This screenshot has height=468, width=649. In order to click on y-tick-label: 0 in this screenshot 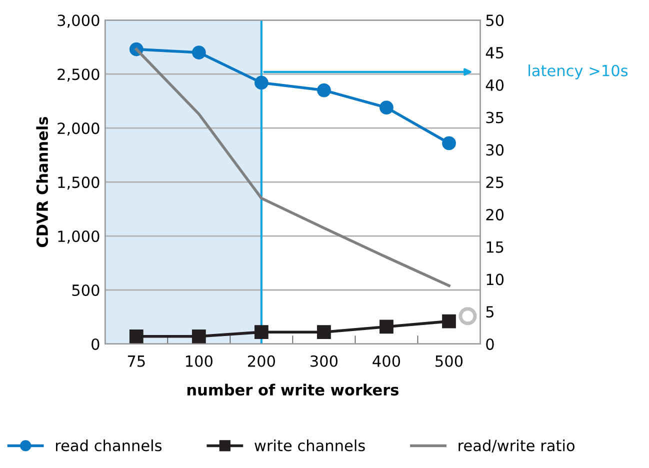, I will do `click(96, 344)`.